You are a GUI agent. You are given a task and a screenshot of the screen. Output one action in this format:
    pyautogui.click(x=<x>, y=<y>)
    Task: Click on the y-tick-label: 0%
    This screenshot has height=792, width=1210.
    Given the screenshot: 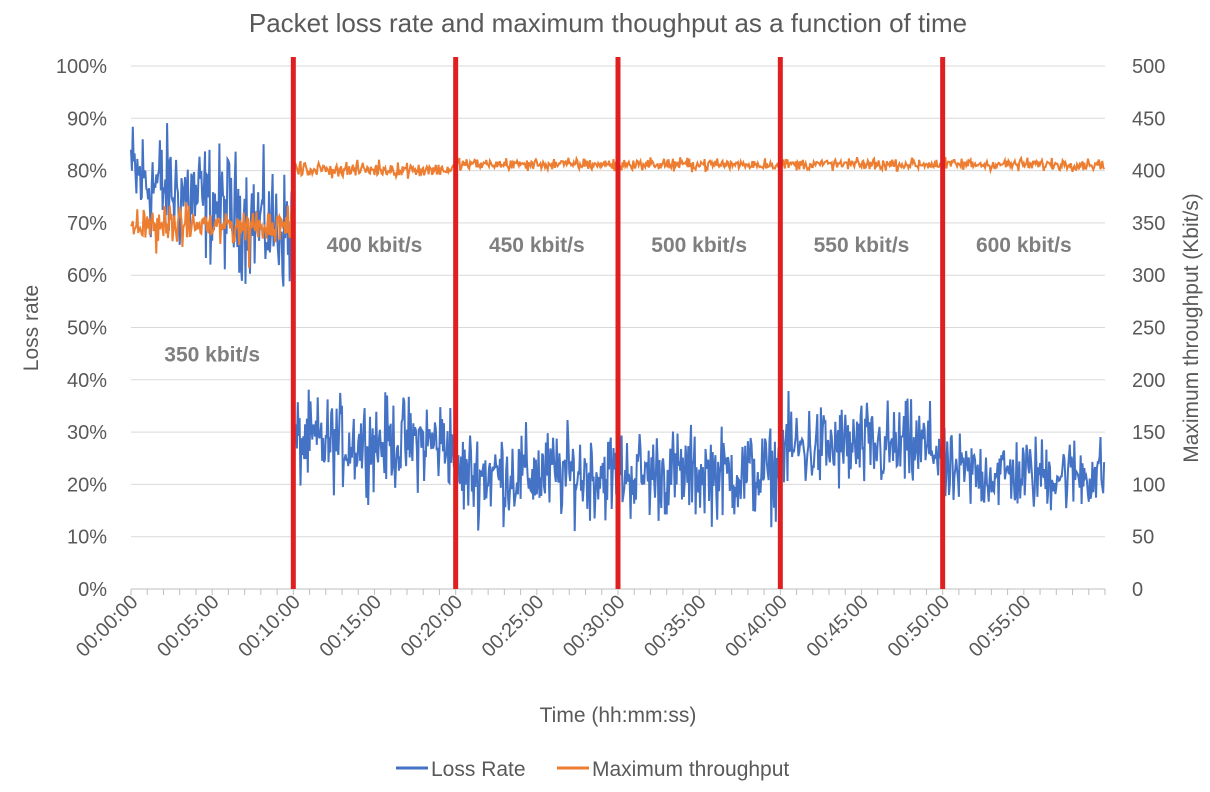 What is the action you would take?
    pyautogui.click(x=92, y=590)
    